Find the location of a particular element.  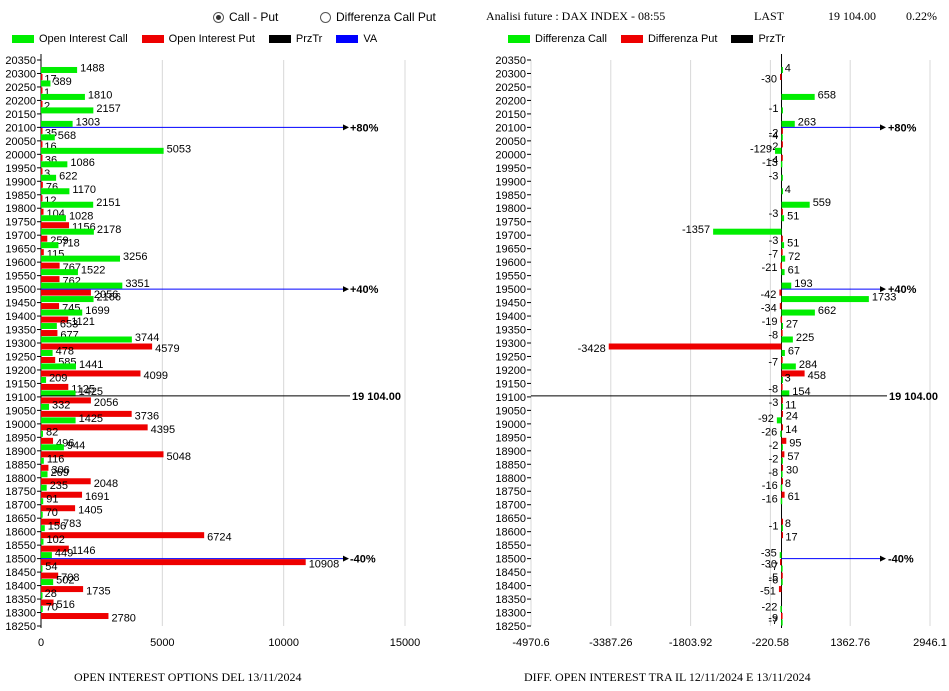

diff-va-label: +40% is located at coordinates (902, 290).